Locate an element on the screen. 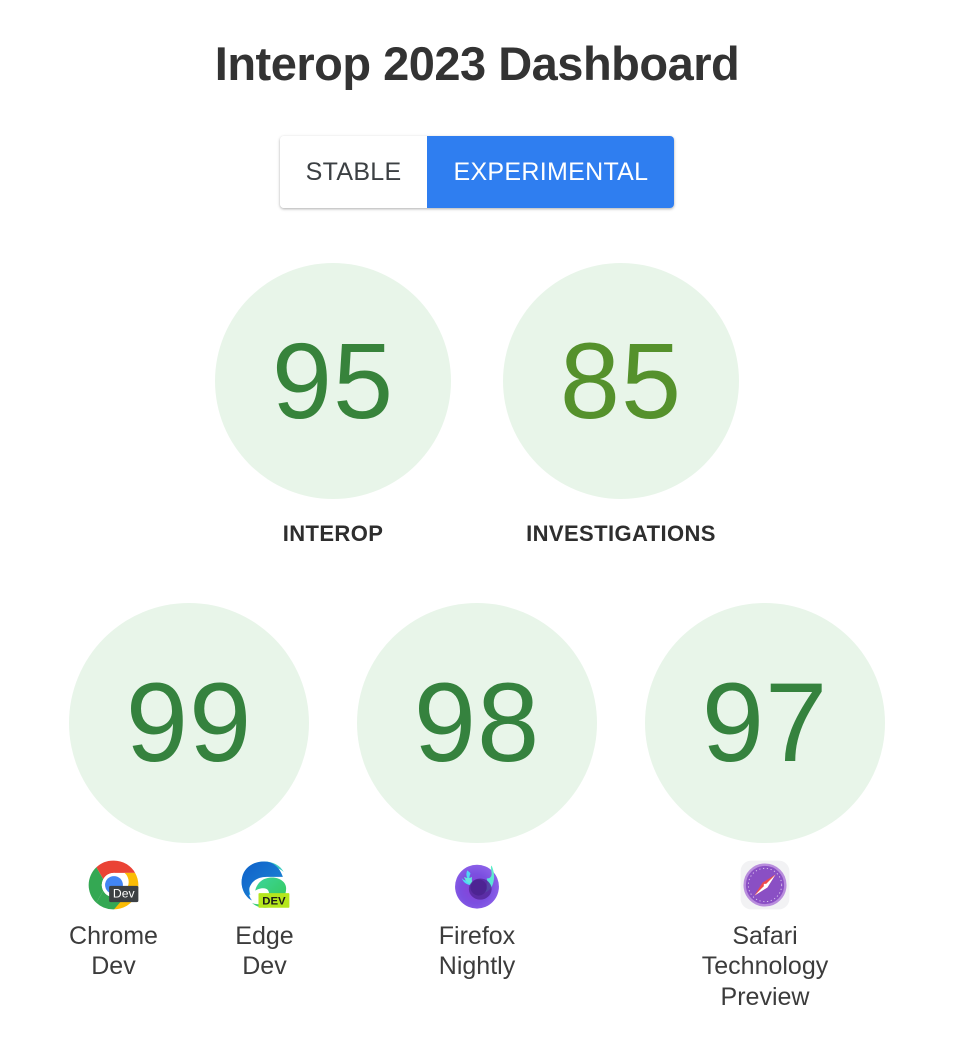 The width and height of the screenshot is (954, 1046). summary-card-investigations: 85 INVESTIGATIONS is located at coordinates (621, 404).